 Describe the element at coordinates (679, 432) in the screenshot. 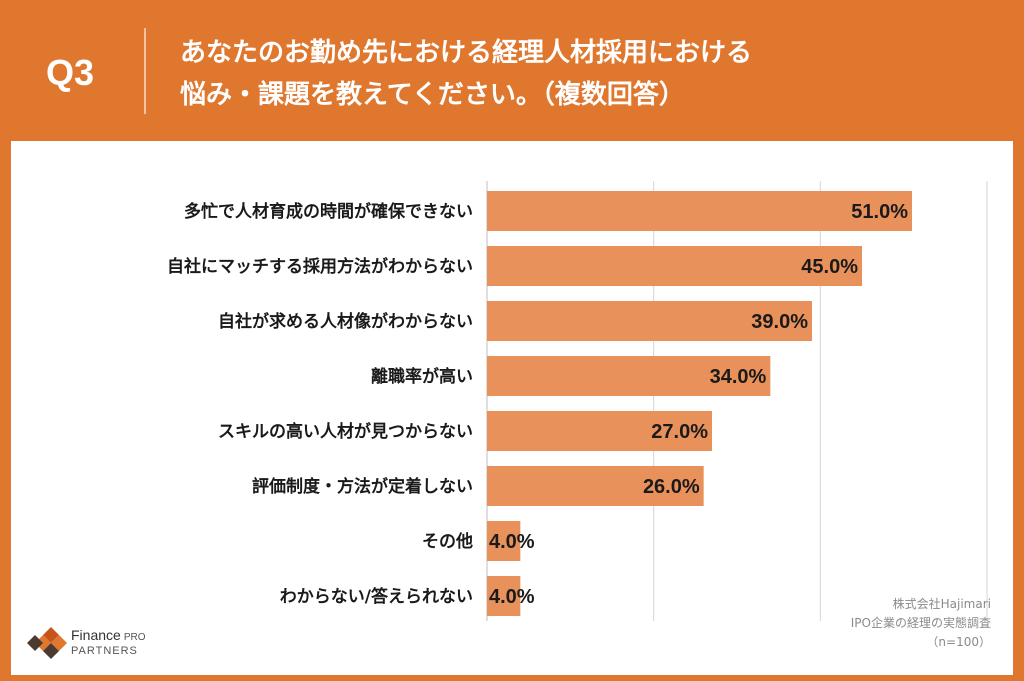

I see `value-label: 27.0%` at that location.